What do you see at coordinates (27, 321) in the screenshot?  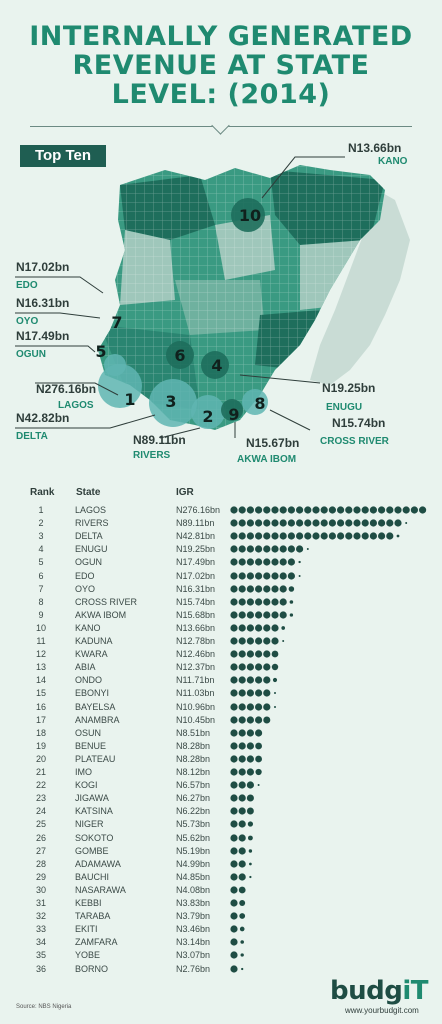 I see `callout-oyo-state: OYO` at bounding box center [27, 321].